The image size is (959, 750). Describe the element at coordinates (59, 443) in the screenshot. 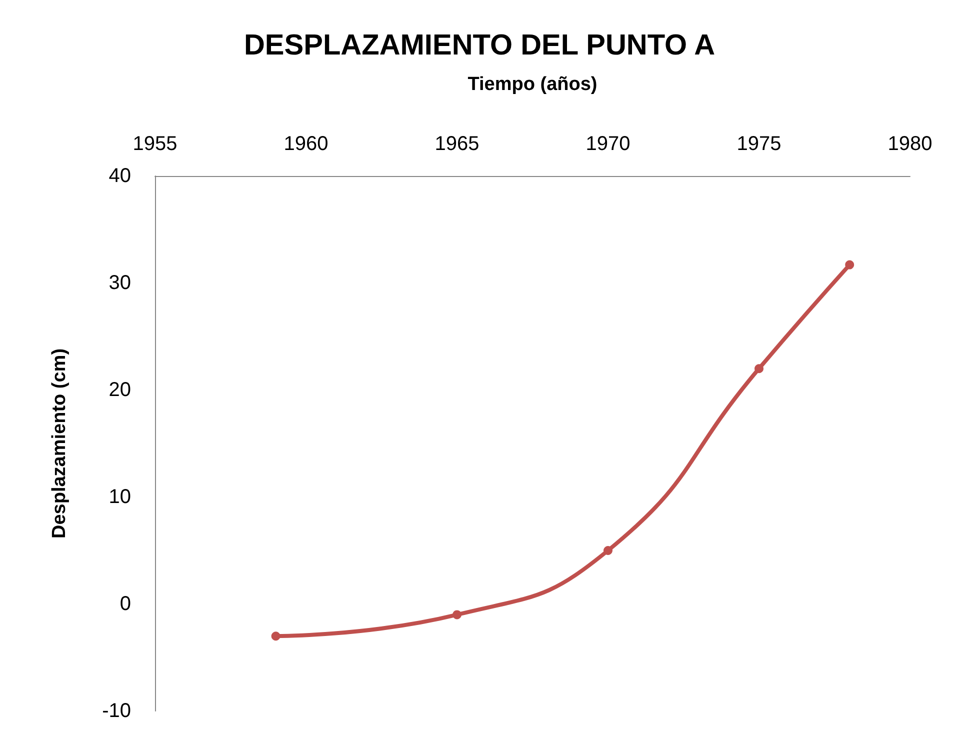

I see `y-axis-title: Desplazamiento (cm)` at that location.